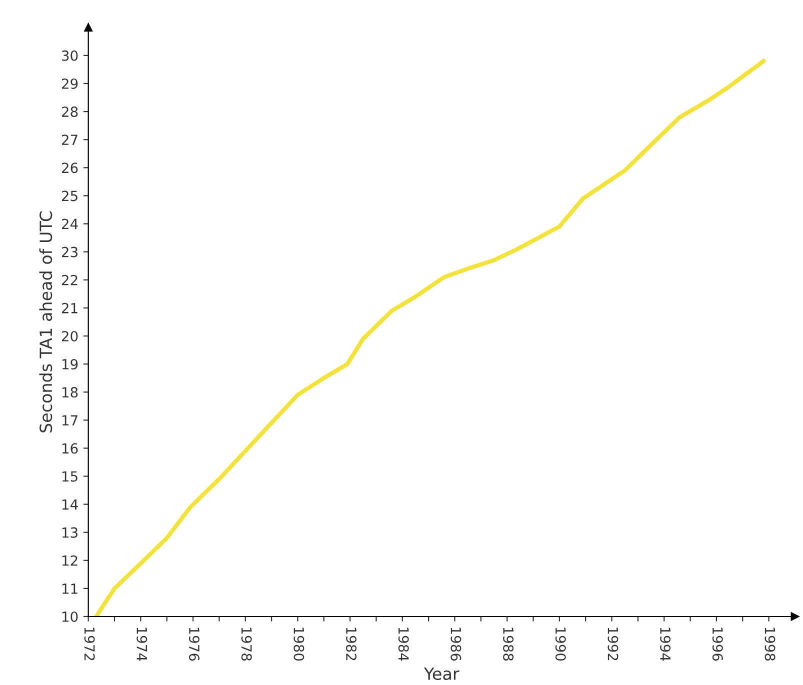  I want to click on y-tick-label: 16, so click(70, 448).